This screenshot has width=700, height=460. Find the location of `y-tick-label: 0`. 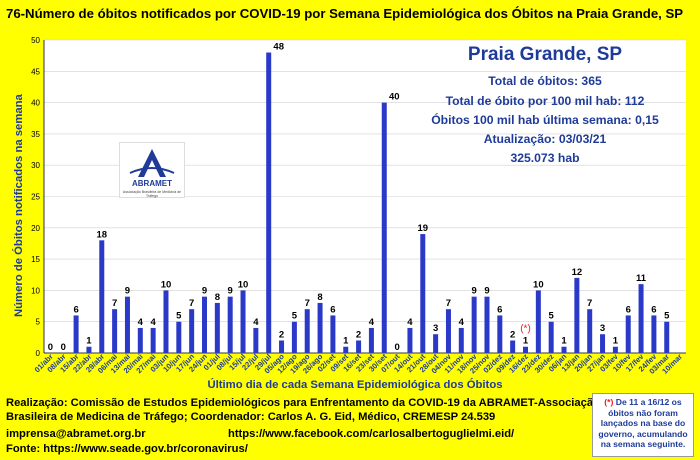

y-tick-label: 0 is located at coordinates (38, 353).